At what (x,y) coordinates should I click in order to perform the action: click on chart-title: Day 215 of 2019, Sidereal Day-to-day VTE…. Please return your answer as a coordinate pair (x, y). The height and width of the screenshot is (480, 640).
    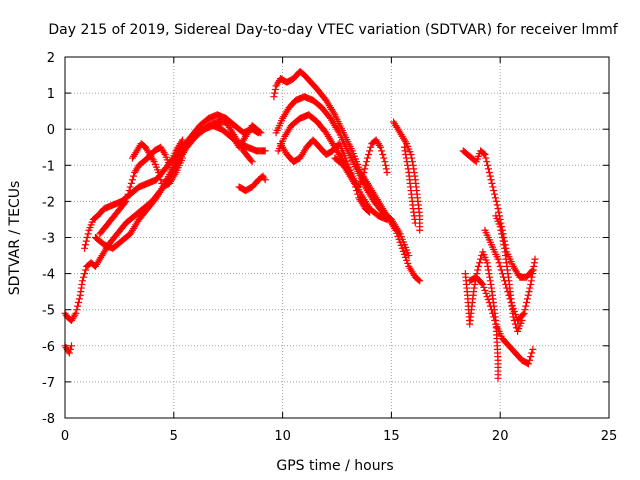
    Looking at the image, I should click on (333, 30).